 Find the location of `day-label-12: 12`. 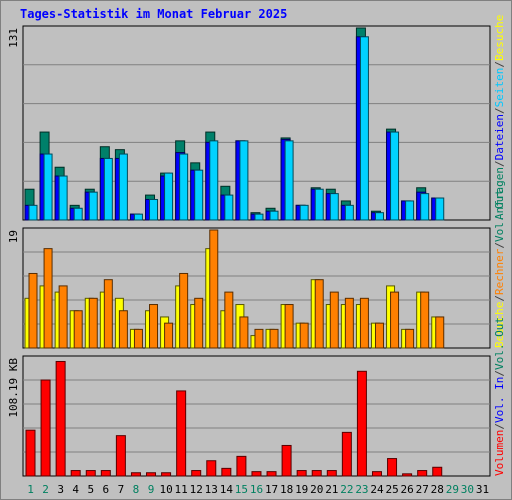

day-label-12: 12 is located at coordinates (196, 489).